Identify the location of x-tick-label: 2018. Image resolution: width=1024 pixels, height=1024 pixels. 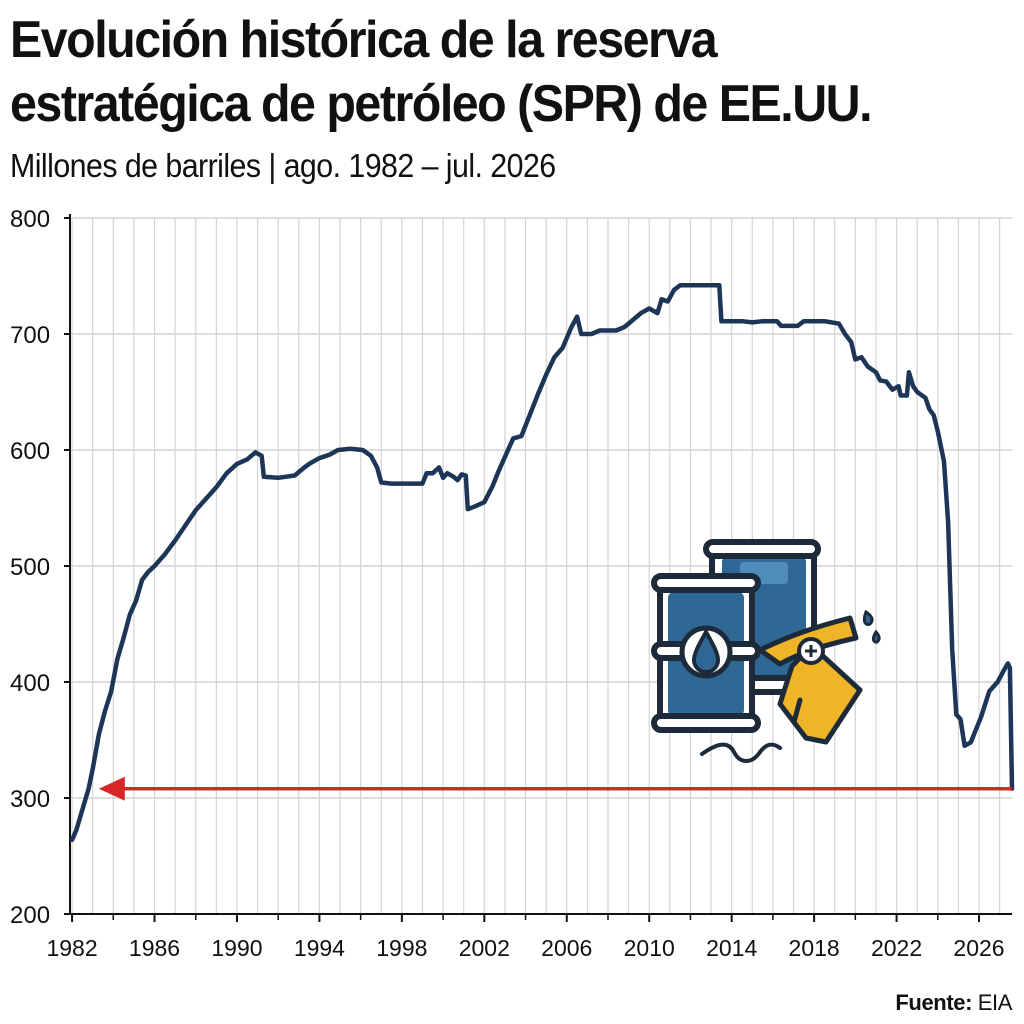
(814, 948).